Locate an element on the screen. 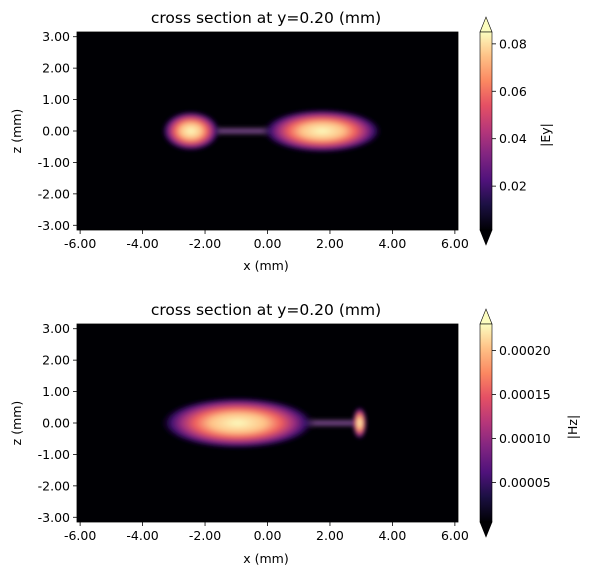 The image size is (589, 576). colorbar-tick-label: 0.00010 is located at coordinates (525, 438).